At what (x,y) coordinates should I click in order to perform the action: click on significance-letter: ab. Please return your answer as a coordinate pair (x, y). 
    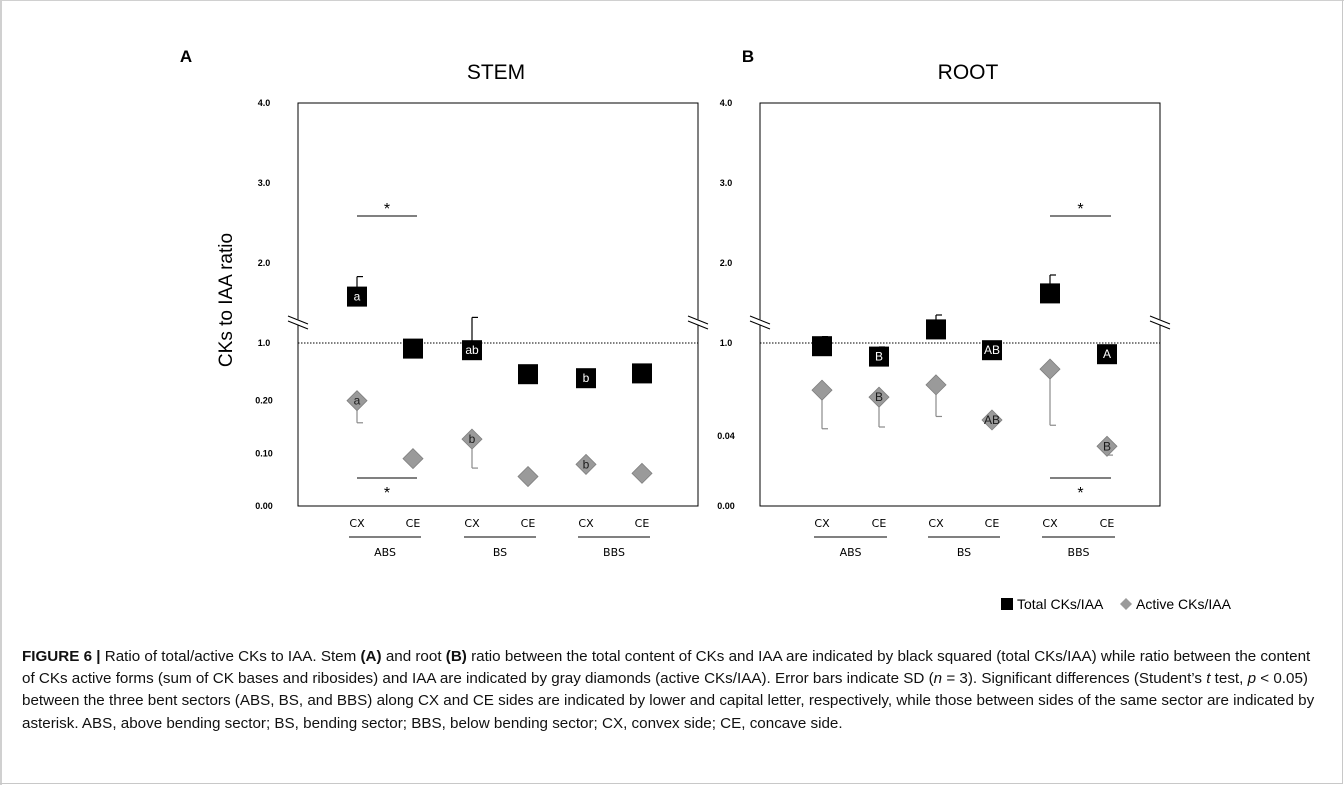
    Looking at the image, I should click on (472, 350).